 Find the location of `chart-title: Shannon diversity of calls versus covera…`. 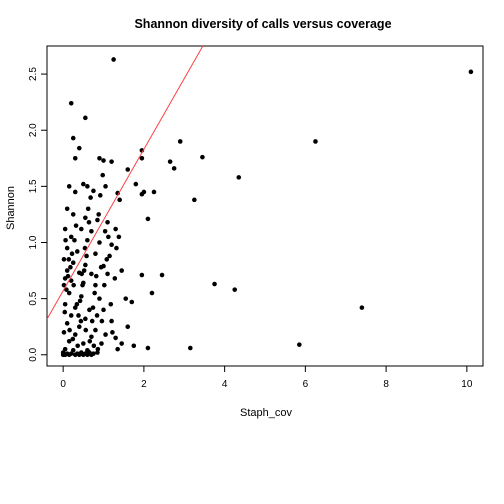

chart-title: Shannon diversity of calls versus covera… is located at coordinates (262, 24).